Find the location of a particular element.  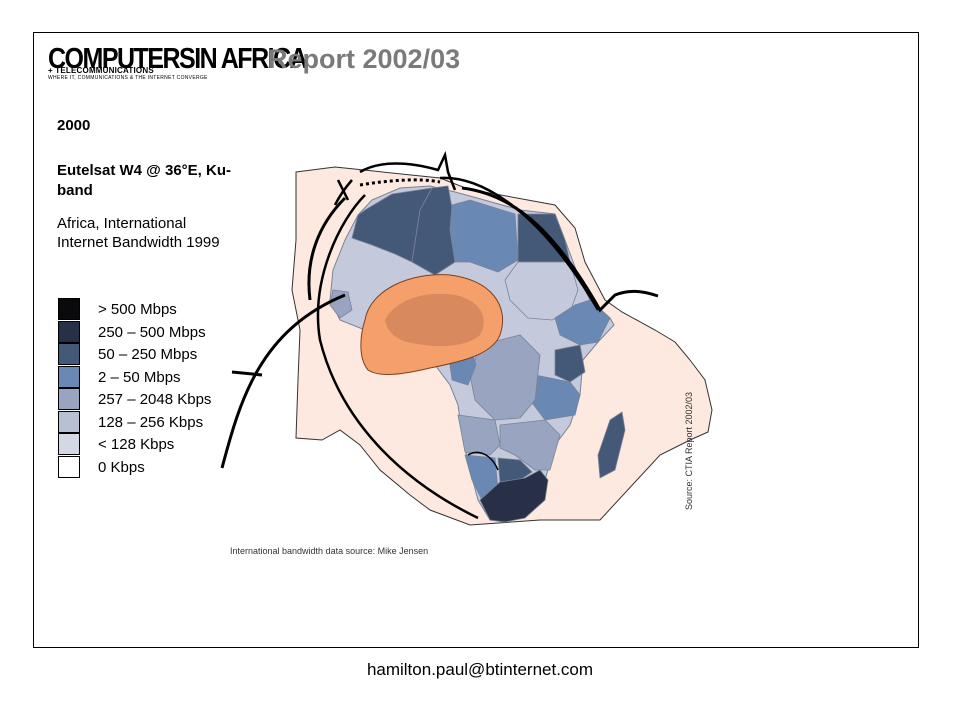

beam-line-west-short is located at coordinates (247, 373).